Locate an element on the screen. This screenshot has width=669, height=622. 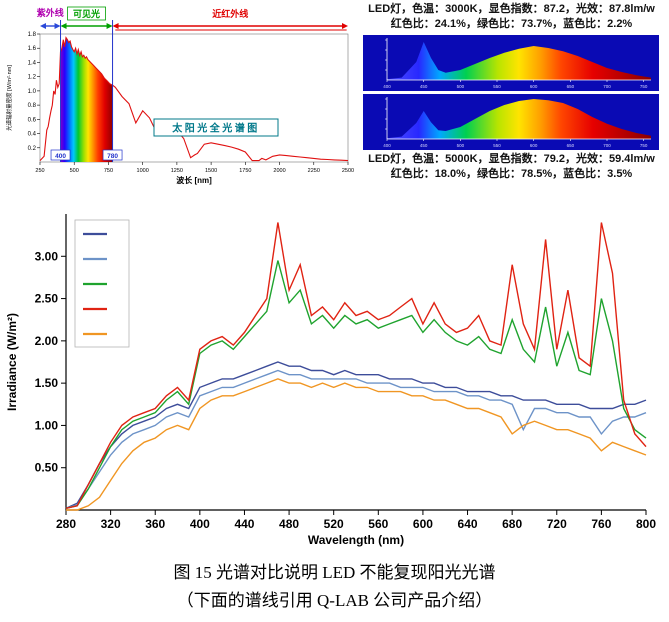
svg-text: 1.8 is located at coordinates (32, 35).